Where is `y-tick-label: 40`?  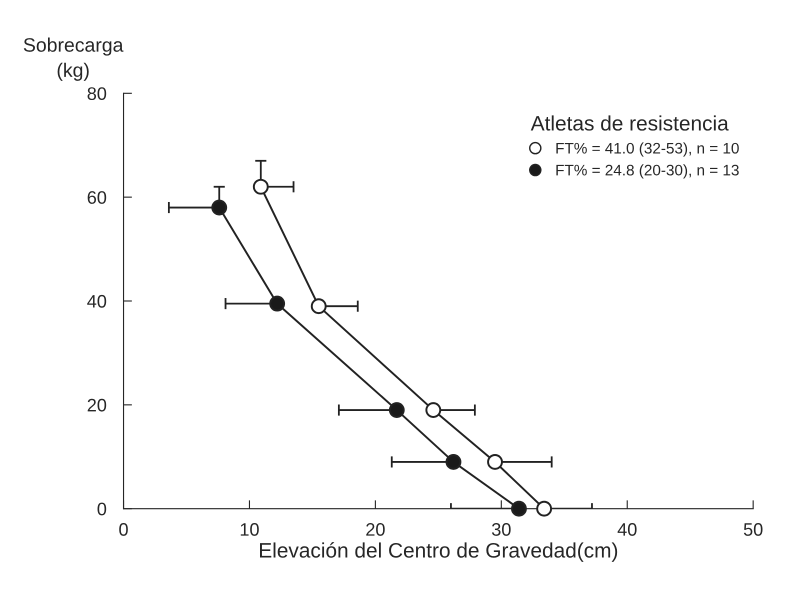
y-tick-label: 40 is located at coordinates (96, 301).